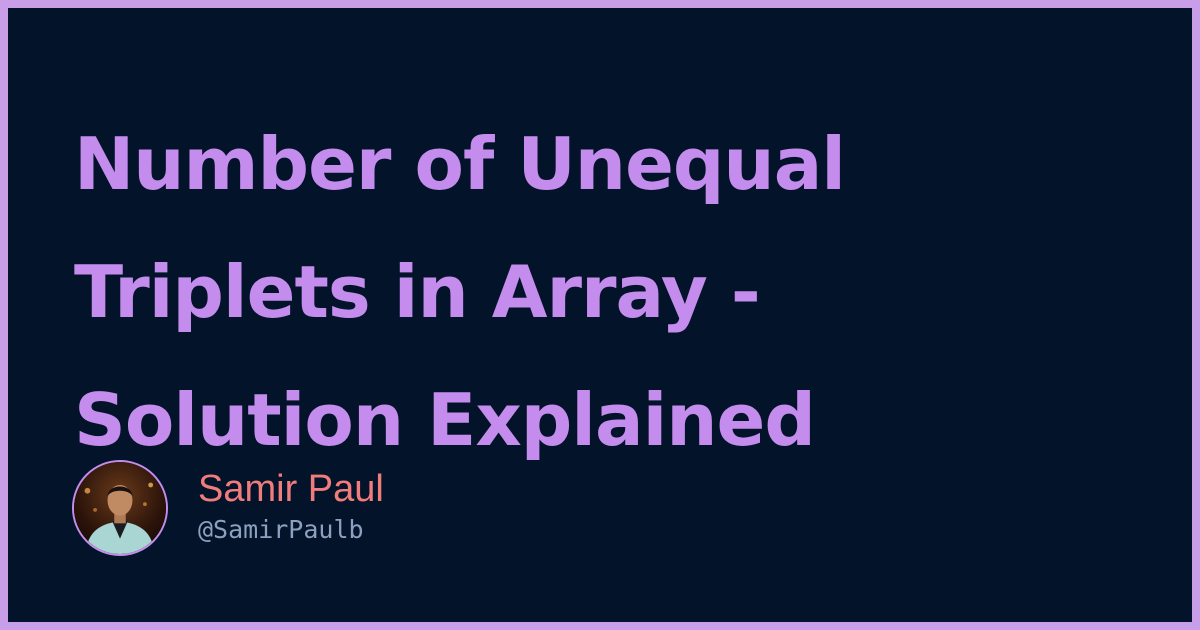 The width and height of the screenshot is (1200, 630). What do you see at coordinates (417, 292) in the screenshot?
I see `title-line-2: Triplets in Array -` at bounding box center [417, 292].